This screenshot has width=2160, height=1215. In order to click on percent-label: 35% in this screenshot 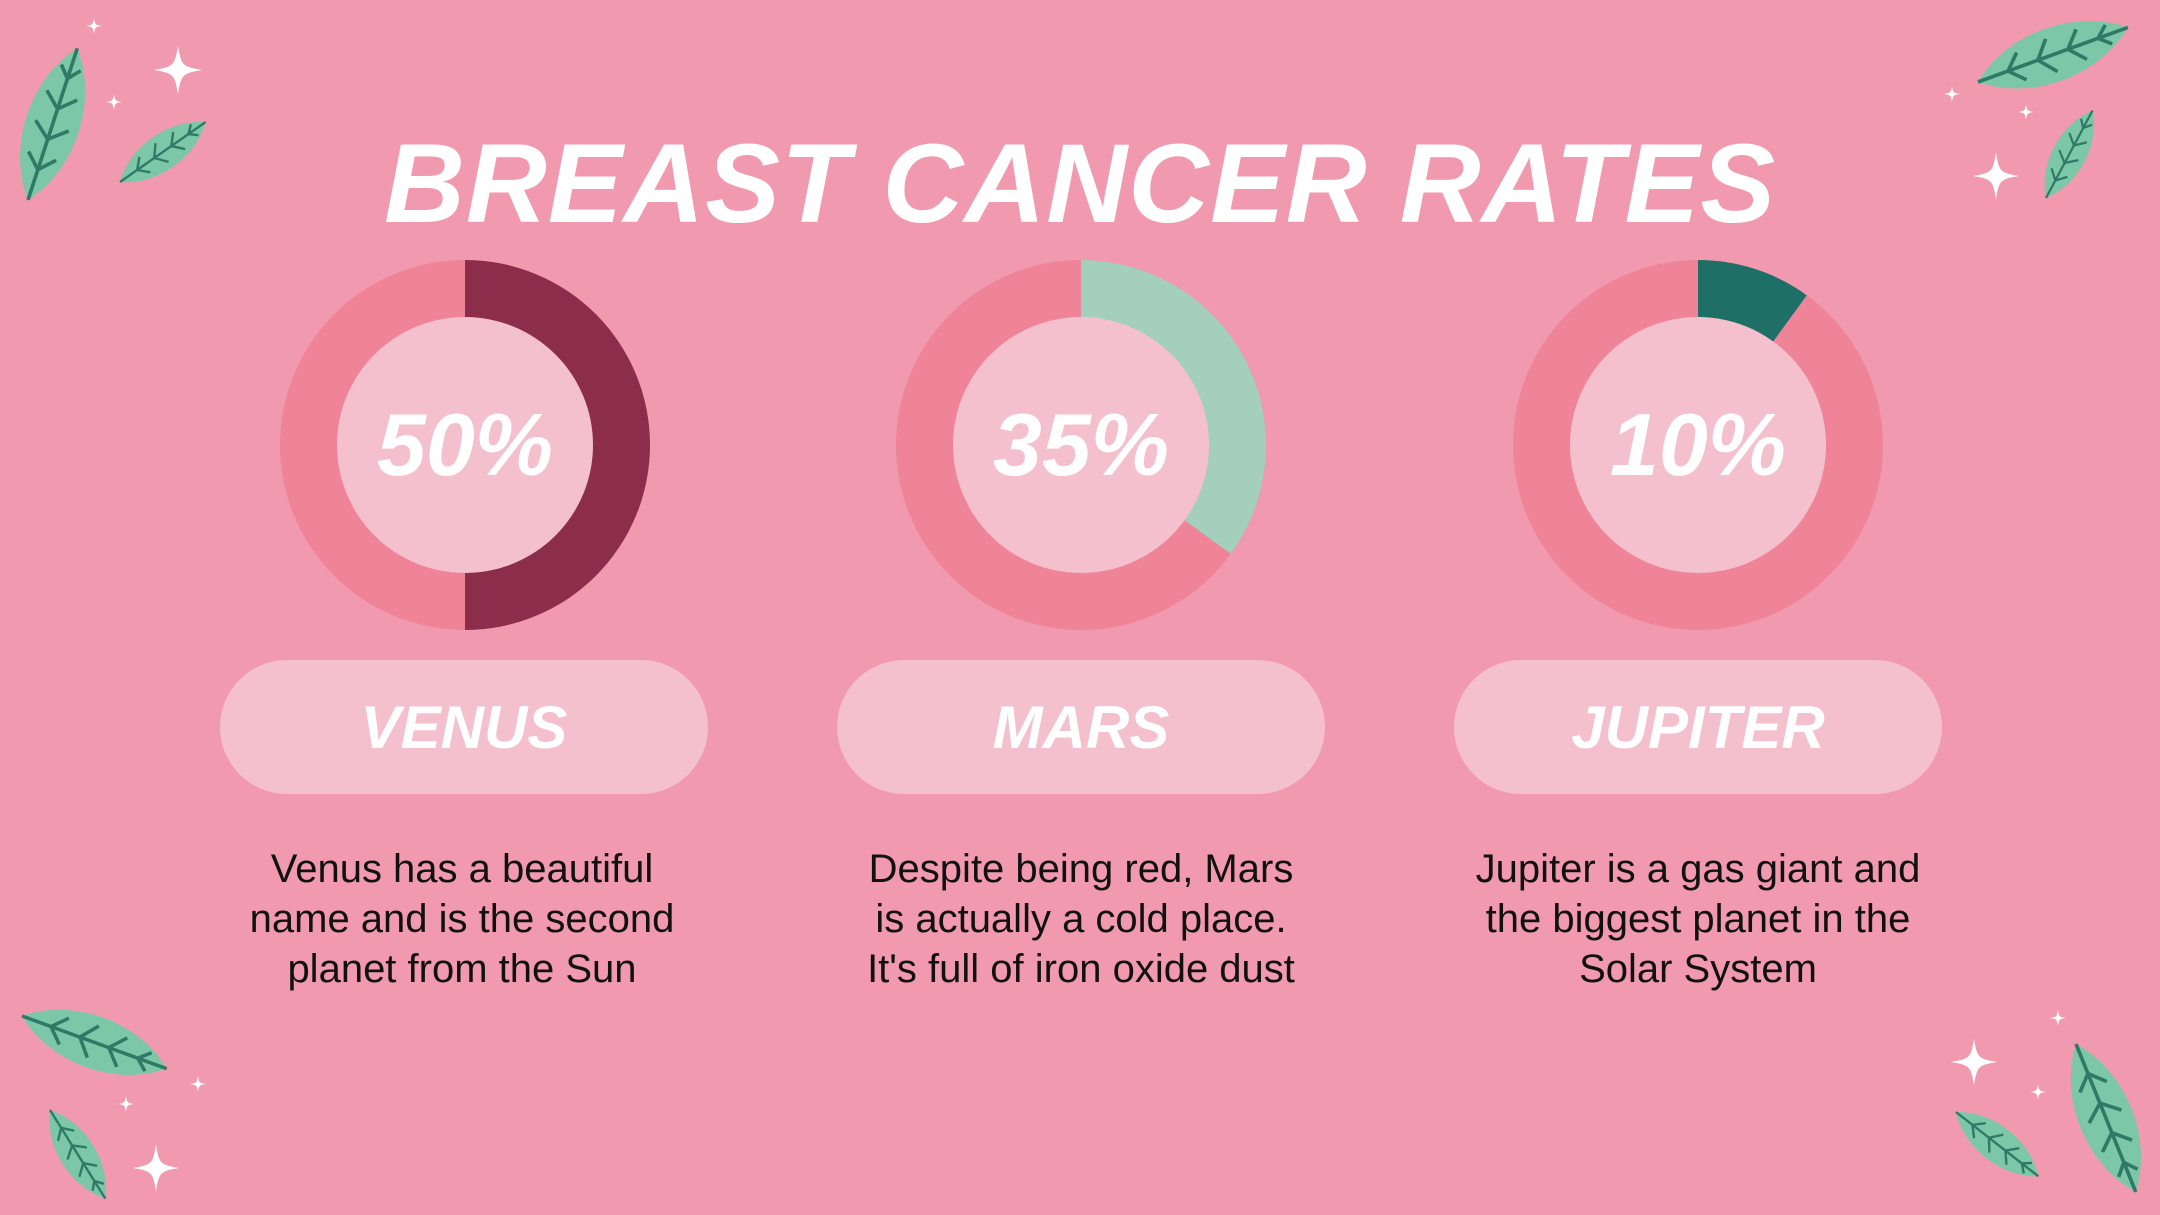, I will do `click(1081, 444)`.